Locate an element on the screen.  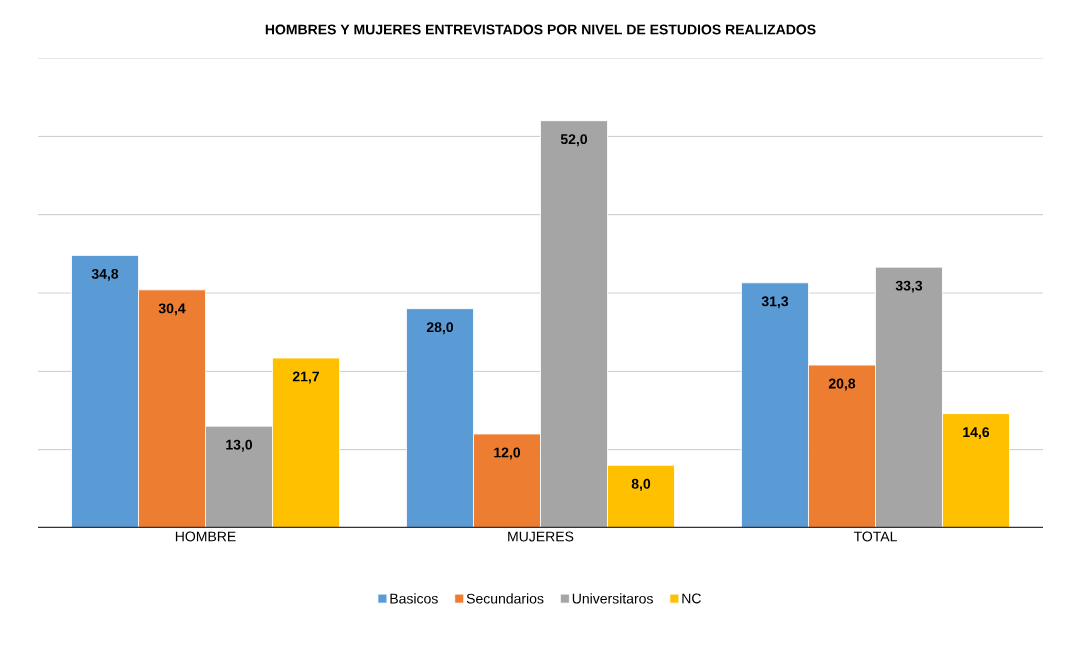
x-tick-label: MUJERES is located at coordinates (541, 536).